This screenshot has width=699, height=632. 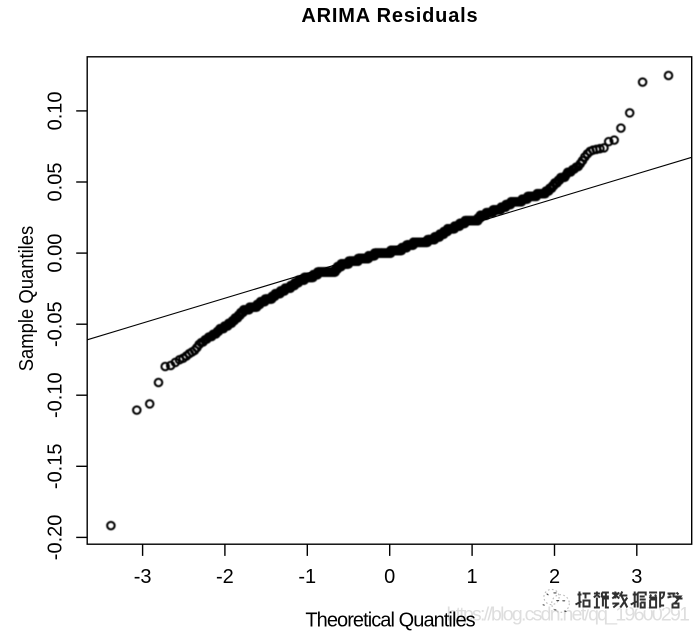 What do you see at coordinates (56, 538) in the screenshot?
I see `svg-text: -0.20` at bounding box center [56, 538].